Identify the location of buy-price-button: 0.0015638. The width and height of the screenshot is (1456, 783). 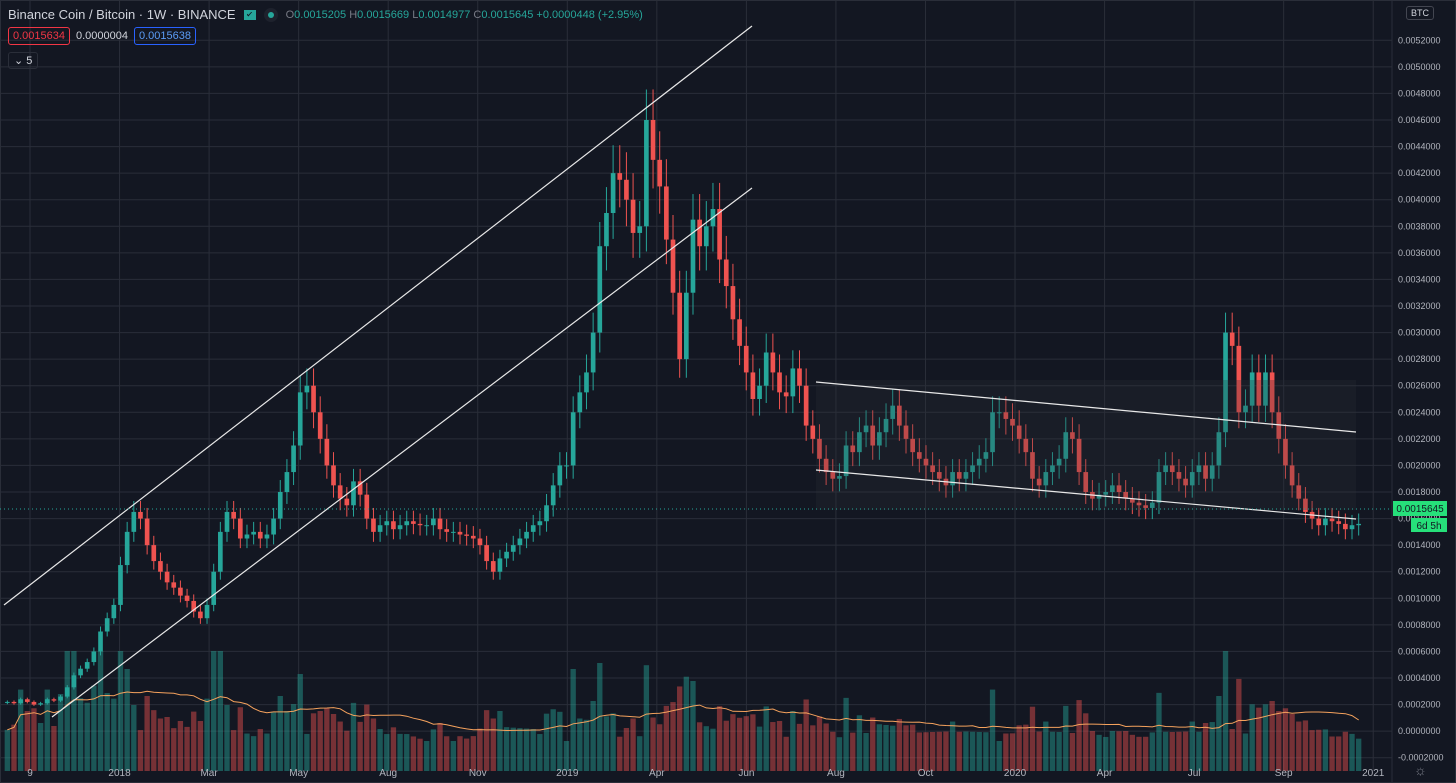
(165, 36).